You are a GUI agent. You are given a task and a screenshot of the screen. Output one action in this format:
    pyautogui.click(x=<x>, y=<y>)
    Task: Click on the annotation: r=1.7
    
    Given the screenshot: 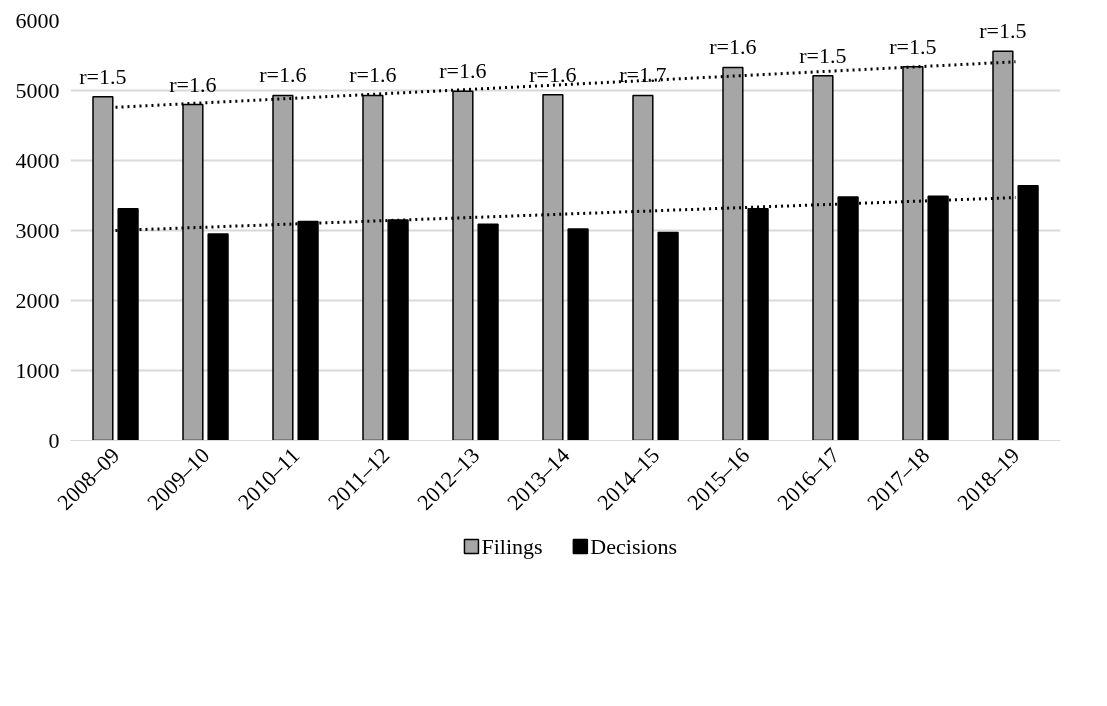 What is the action you would take?
    pyautogui.click(x=643, y=75)
    